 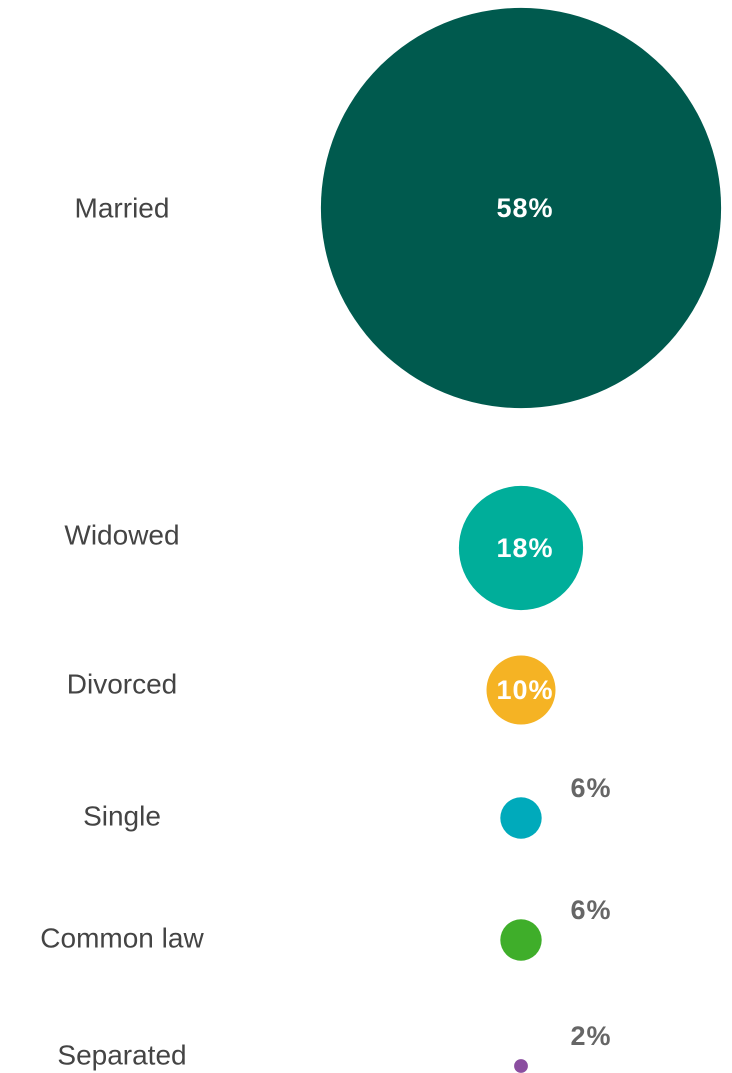 I want to click on category-label: Divorced, so click(x=122, y=683).